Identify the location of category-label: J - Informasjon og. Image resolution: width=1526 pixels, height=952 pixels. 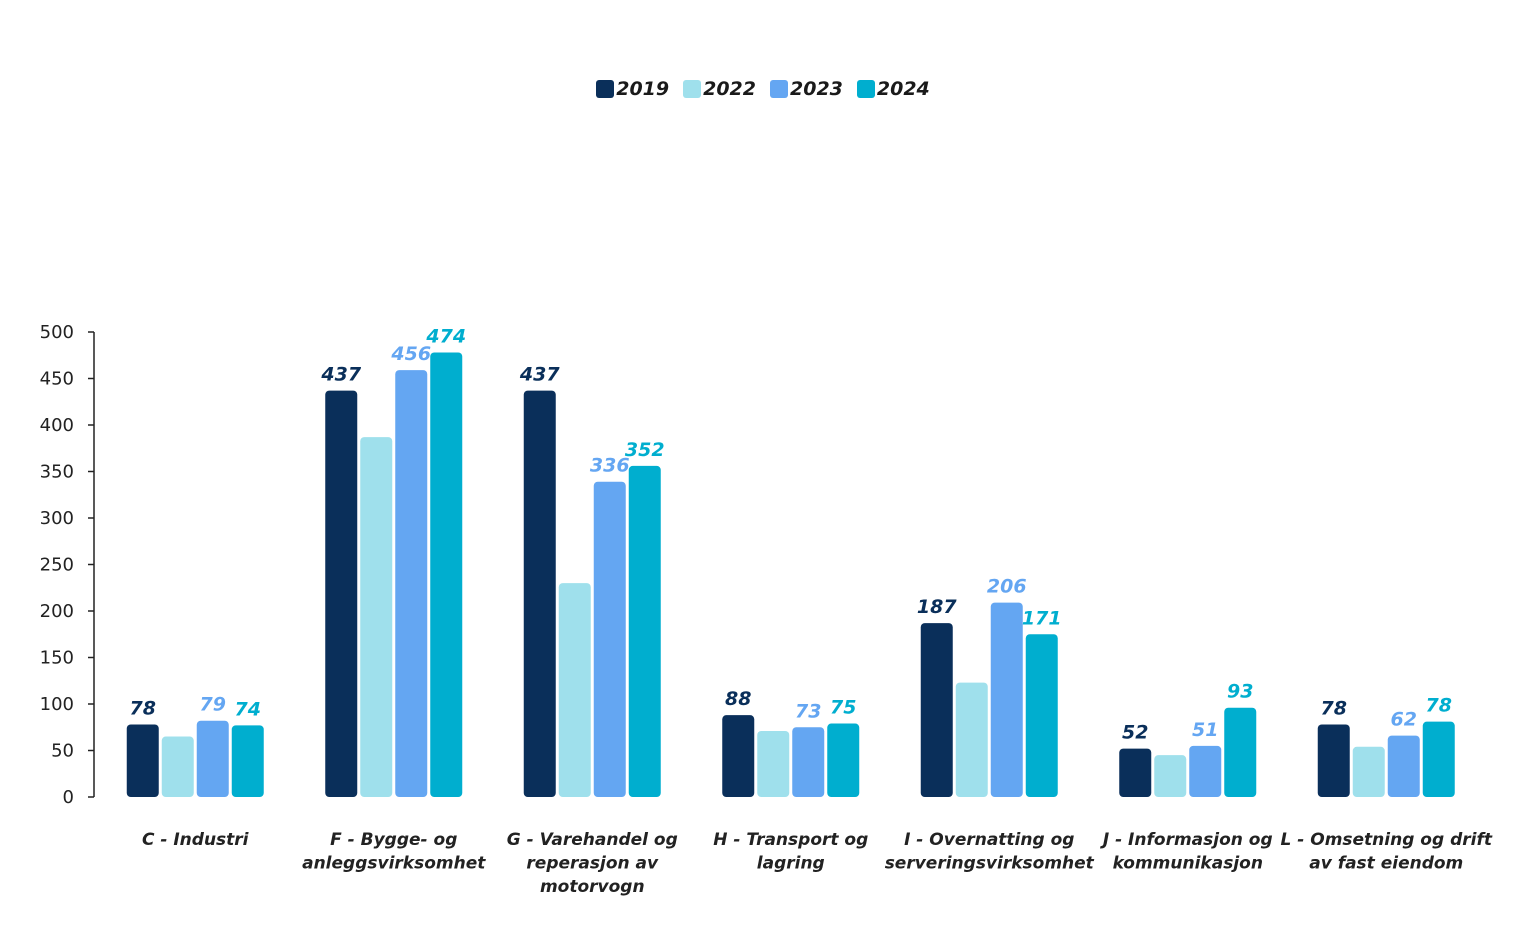
(1186, 840).